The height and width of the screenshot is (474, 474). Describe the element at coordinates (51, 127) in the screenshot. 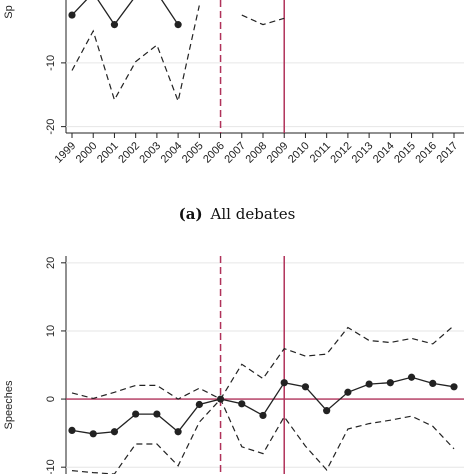

I see `y-tick-label: -20` at that location.